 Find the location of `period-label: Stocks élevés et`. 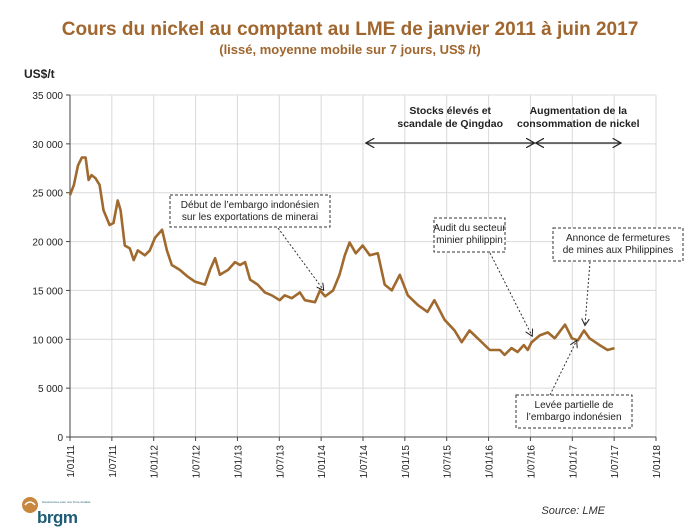

period-label: Stocks élevés et is located at coordinates (450, 111).